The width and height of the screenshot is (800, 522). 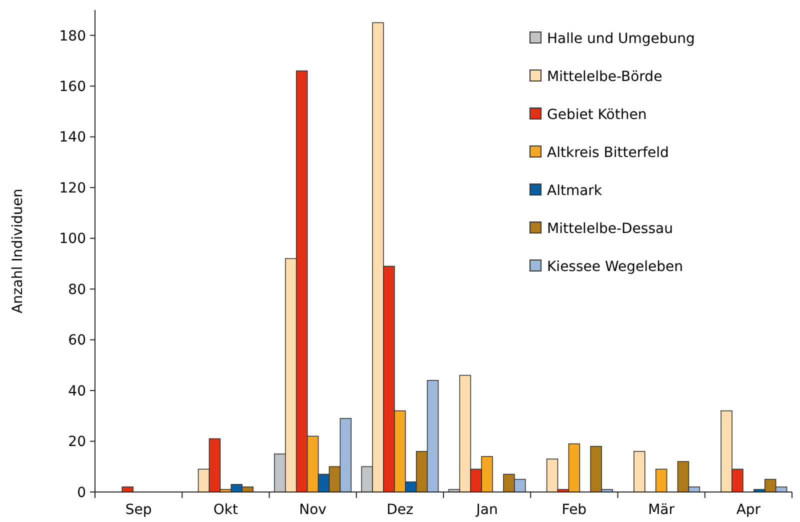 I want to click on legend-label: Mittelelbe-Dessau, so click(x=610, y=228).